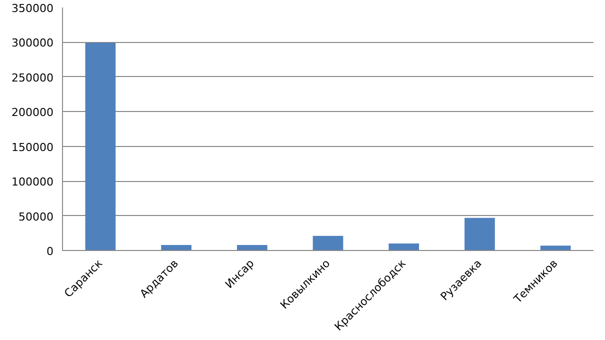 Image resolution: width=605 pixels, height=340 pixels. What do you see at coordinates (33, 43) in the screenshot?
I see `y-tick-label: 300000` at bounding box center [33, 43].